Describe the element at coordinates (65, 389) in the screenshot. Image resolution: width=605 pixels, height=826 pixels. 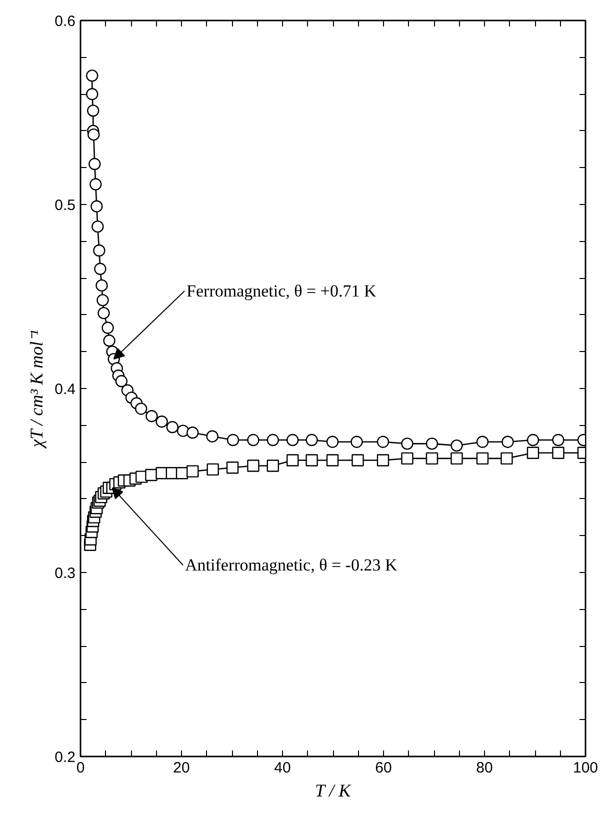
I see `y-tick-label: 0.4` at that location.